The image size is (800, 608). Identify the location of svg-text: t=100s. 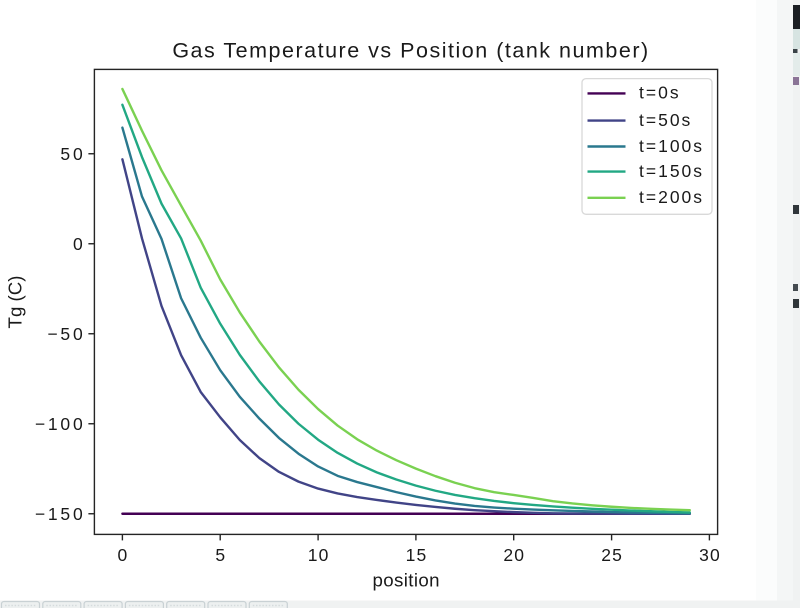
(671, 146).